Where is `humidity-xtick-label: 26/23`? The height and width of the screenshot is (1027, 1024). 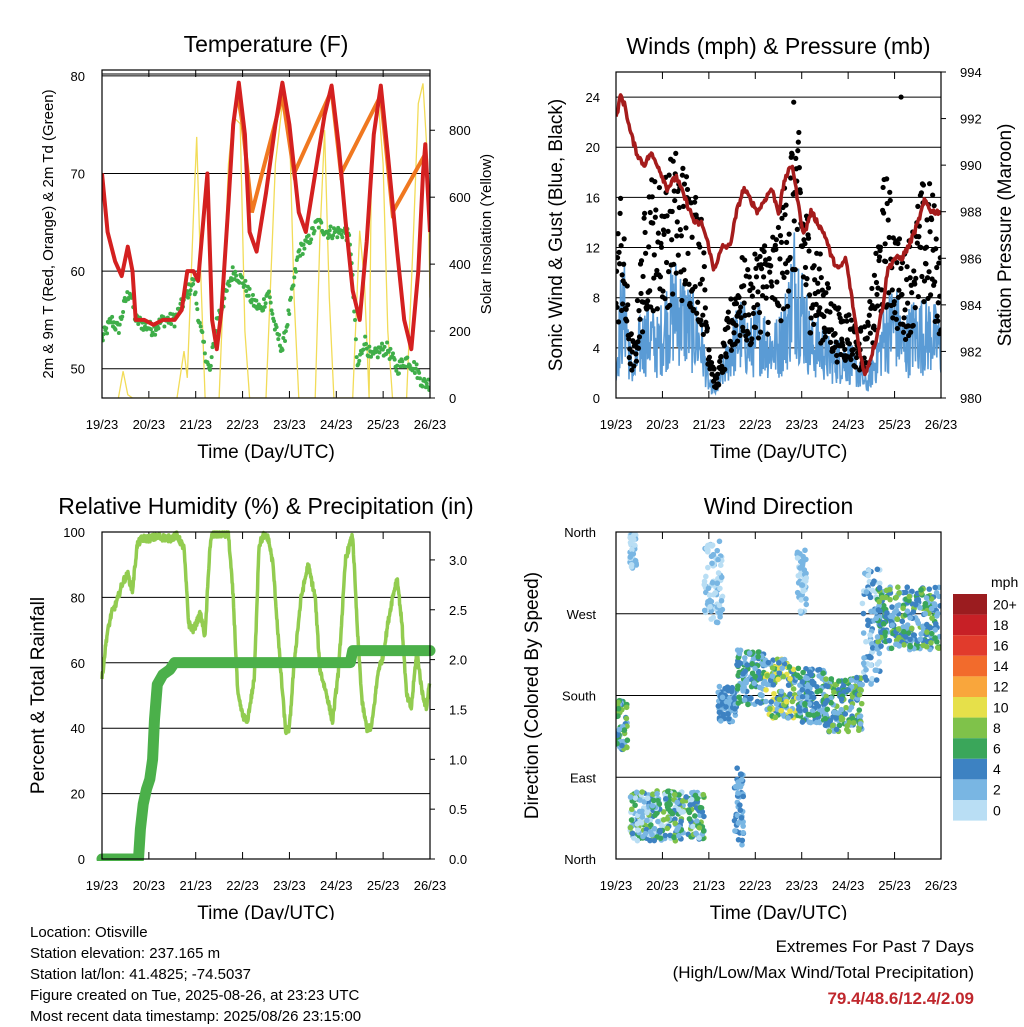 humidity-xtick-label: 26/23 is located at coordinates (430, 885).